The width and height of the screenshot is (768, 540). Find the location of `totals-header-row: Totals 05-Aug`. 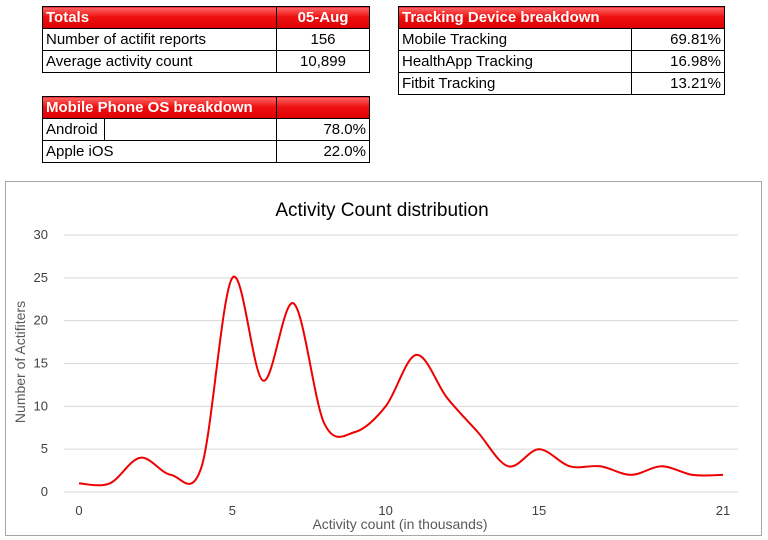

totals-header-row: Totals 05-Aug is located at coordinates (206, 17).